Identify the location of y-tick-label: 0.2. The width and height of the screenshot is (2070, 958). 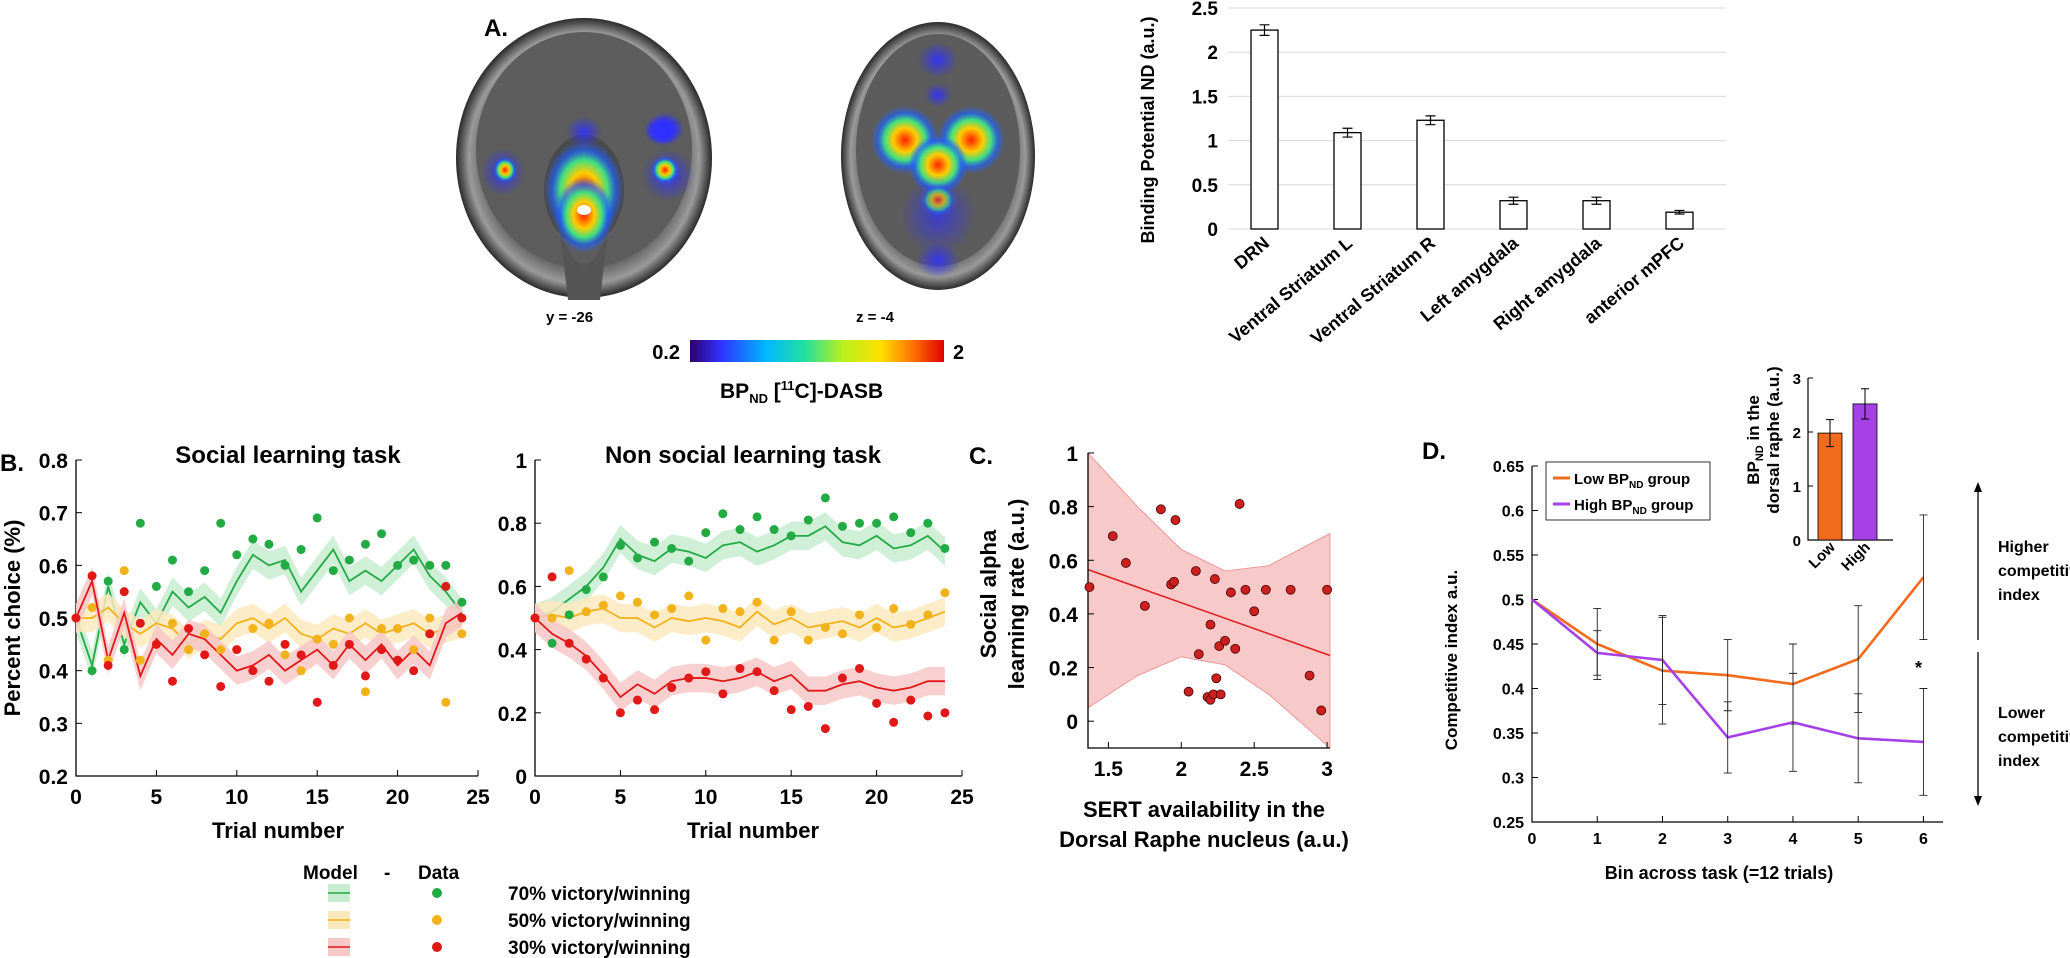
(53, 777).